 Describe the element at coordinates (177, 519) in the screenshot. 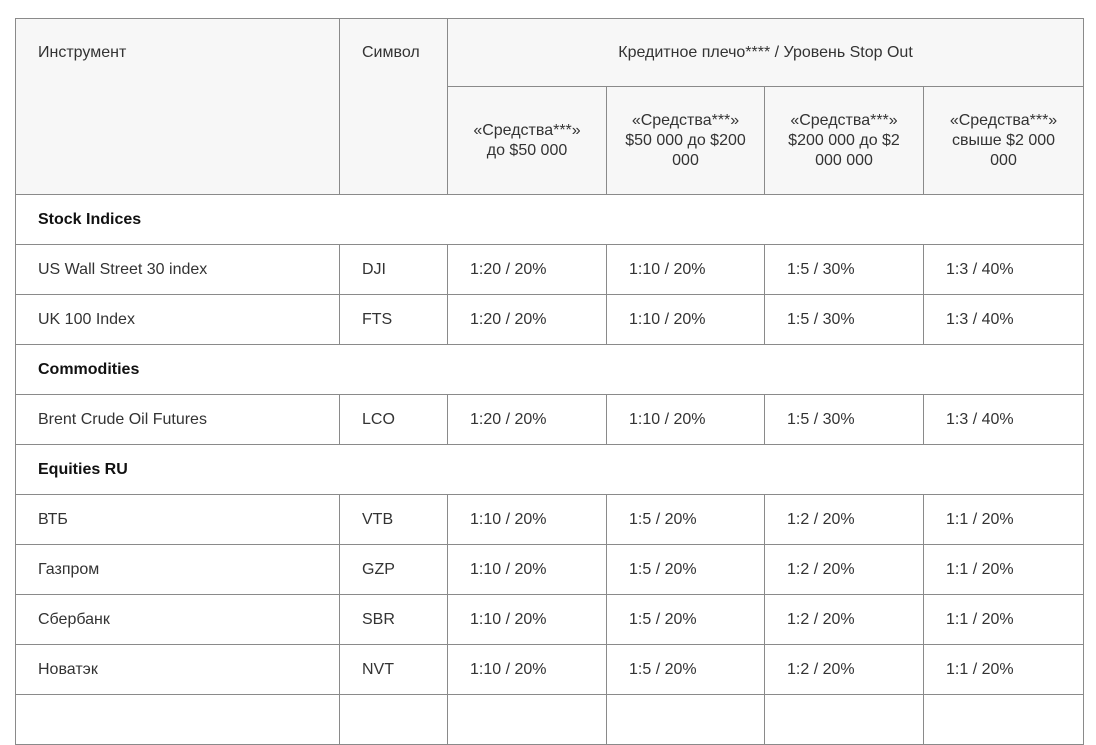

I see `instrument-name: ВТБ` at that location.